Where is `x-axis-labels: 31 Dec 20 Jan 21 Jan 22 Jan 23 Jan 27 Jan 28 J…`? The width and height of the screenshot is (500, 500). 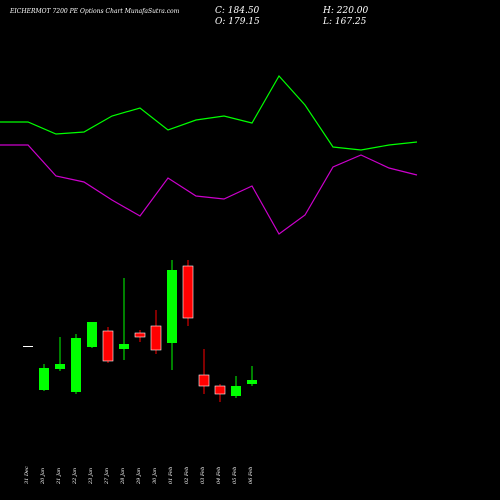
x-axis-labels: 31 Dec 20 Jan 21 Jan 22 Jan 23 Jan 27 Jan 28 J… is located at coordinates (139, 475).